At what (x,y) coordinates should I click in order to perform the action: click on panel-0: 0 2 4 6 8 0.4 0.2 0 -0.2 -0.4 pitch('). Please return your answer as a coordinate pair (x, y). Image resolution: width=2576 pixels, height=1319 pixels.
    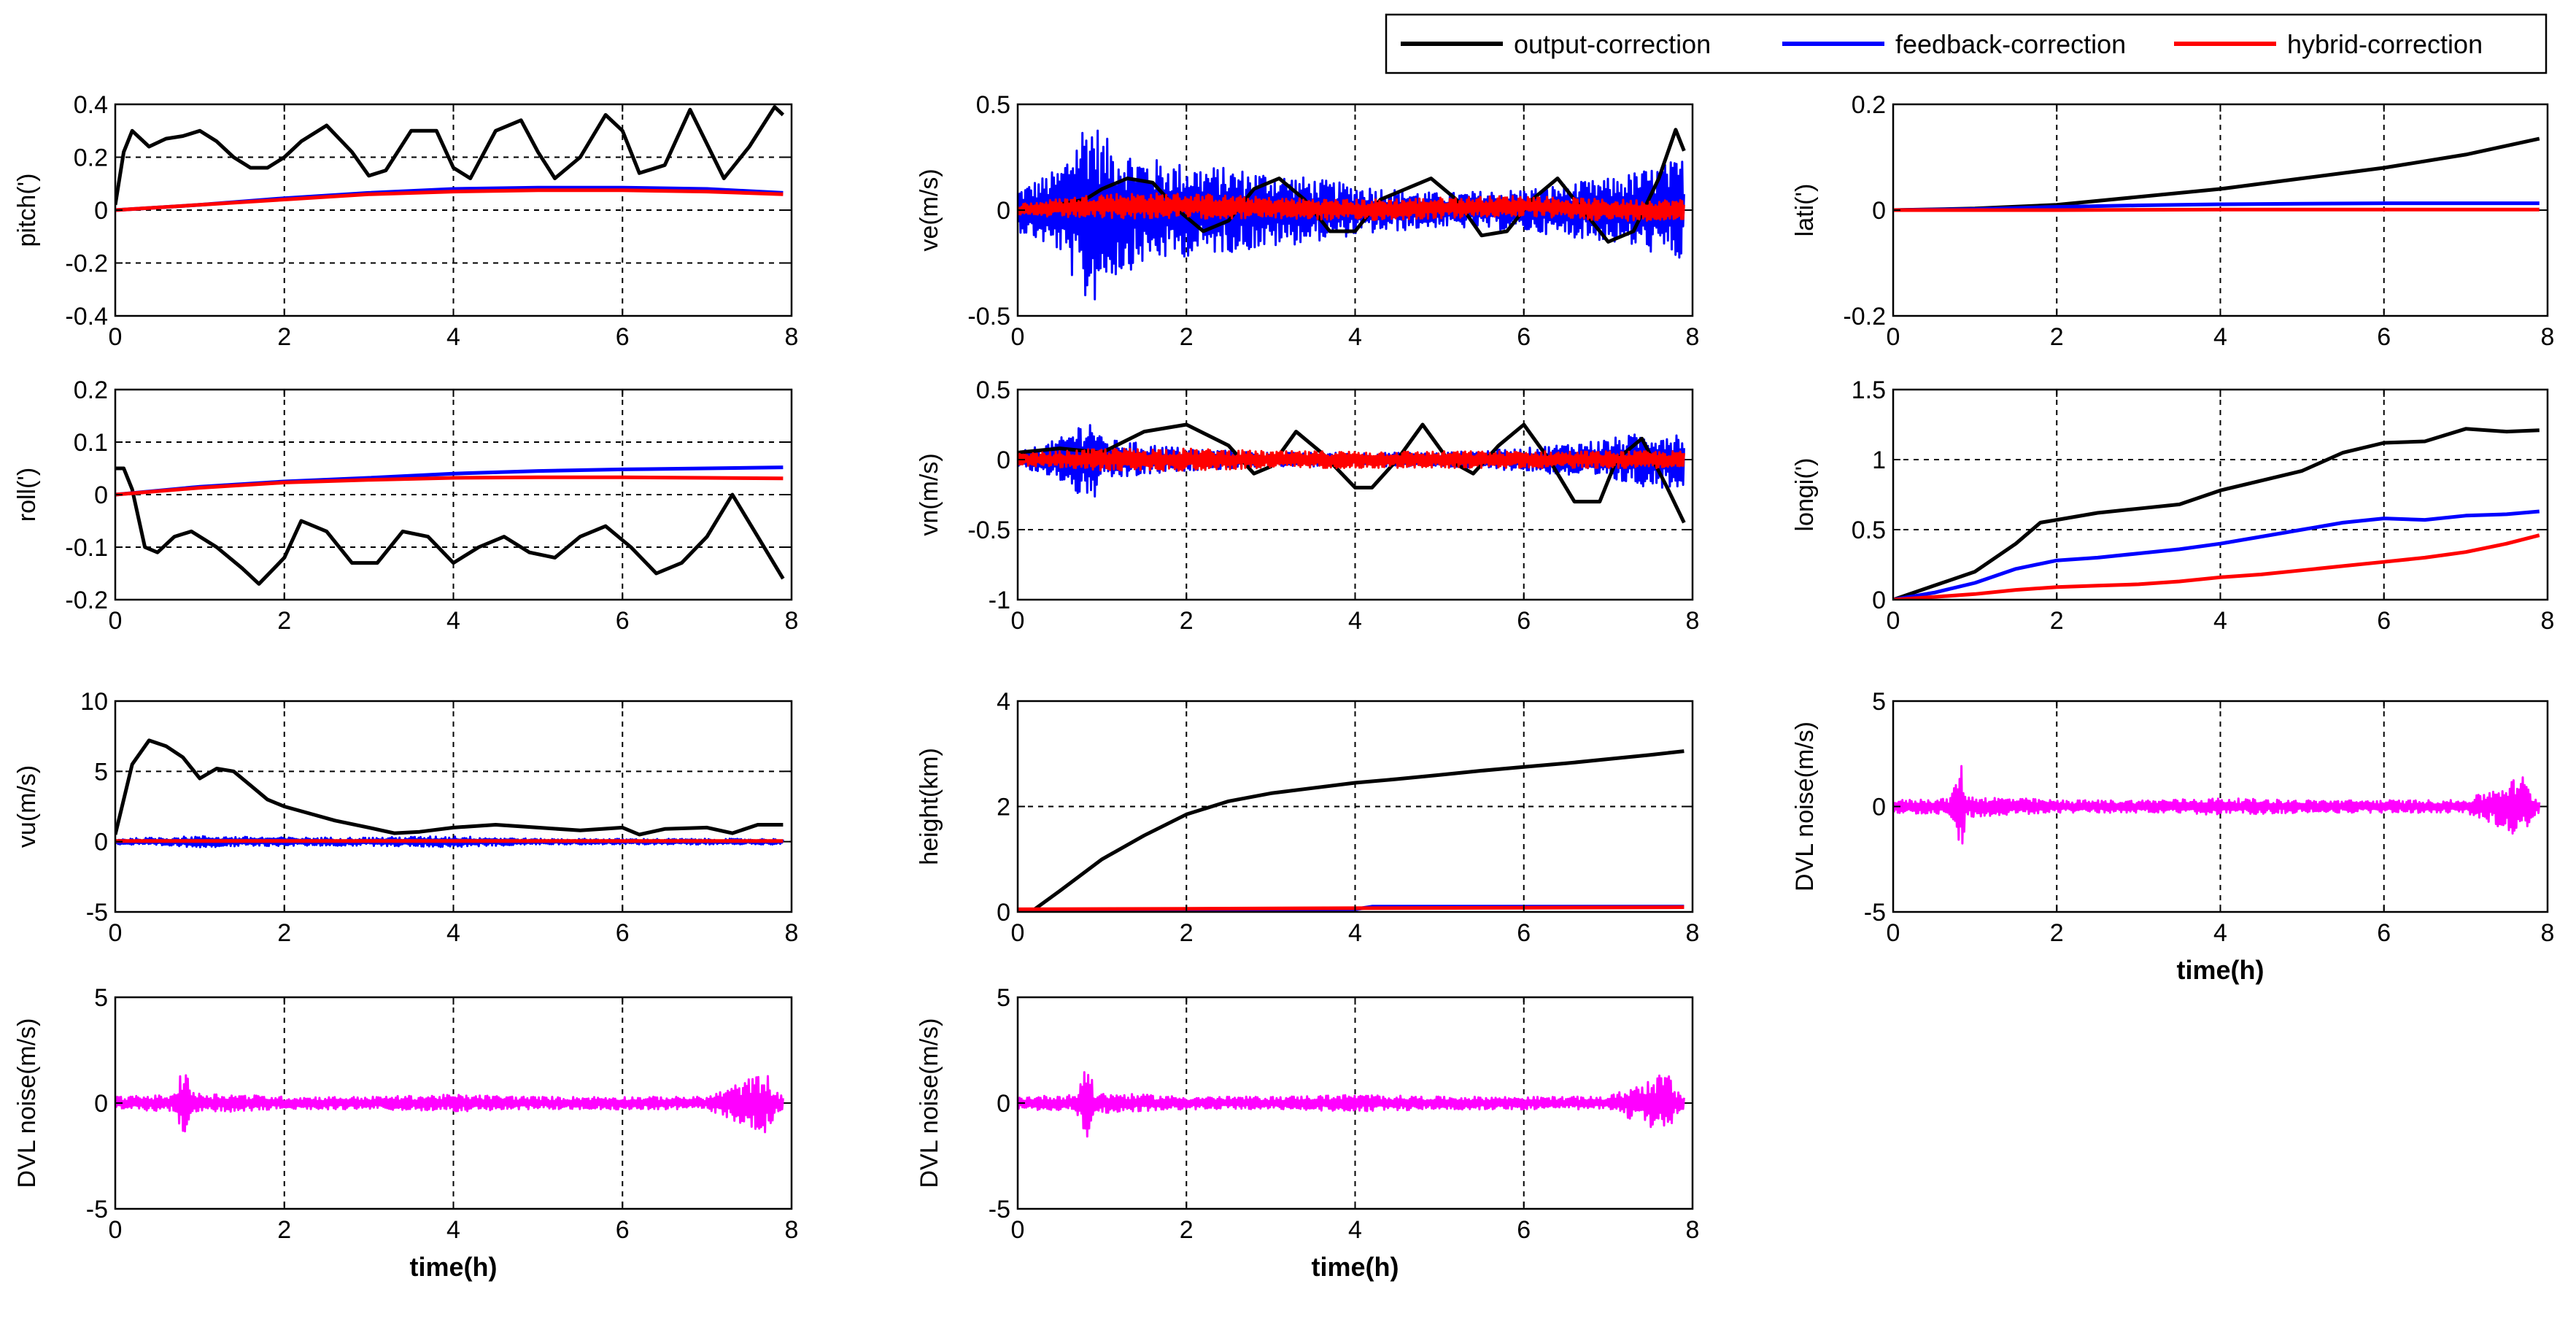
    Looking at the image, I should click on (405, 221).